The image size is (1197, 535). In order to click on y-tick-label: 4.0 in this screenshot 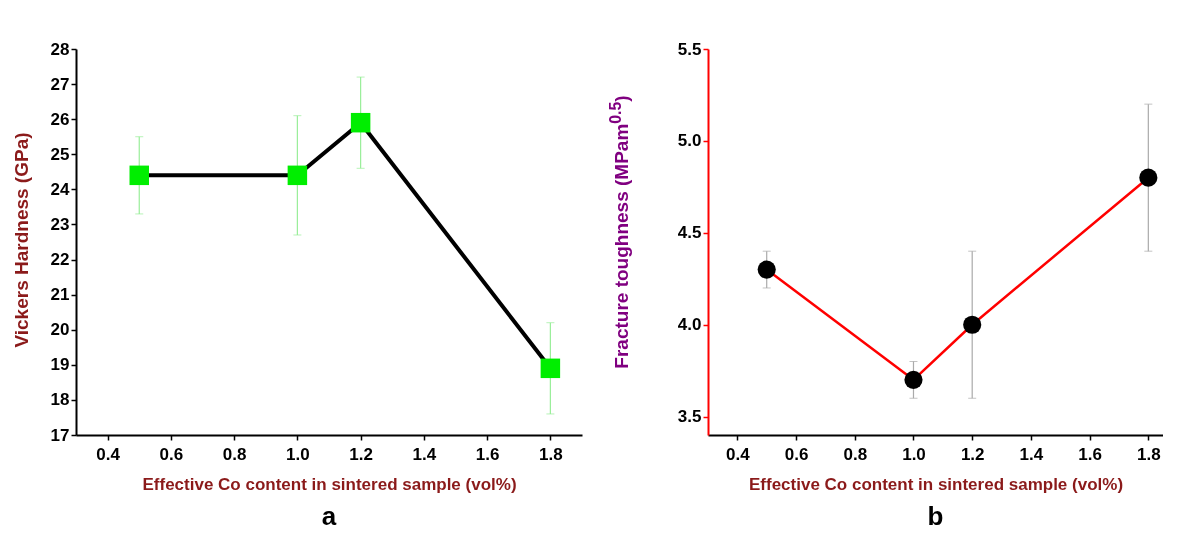, I will do `click(689, 325)`.